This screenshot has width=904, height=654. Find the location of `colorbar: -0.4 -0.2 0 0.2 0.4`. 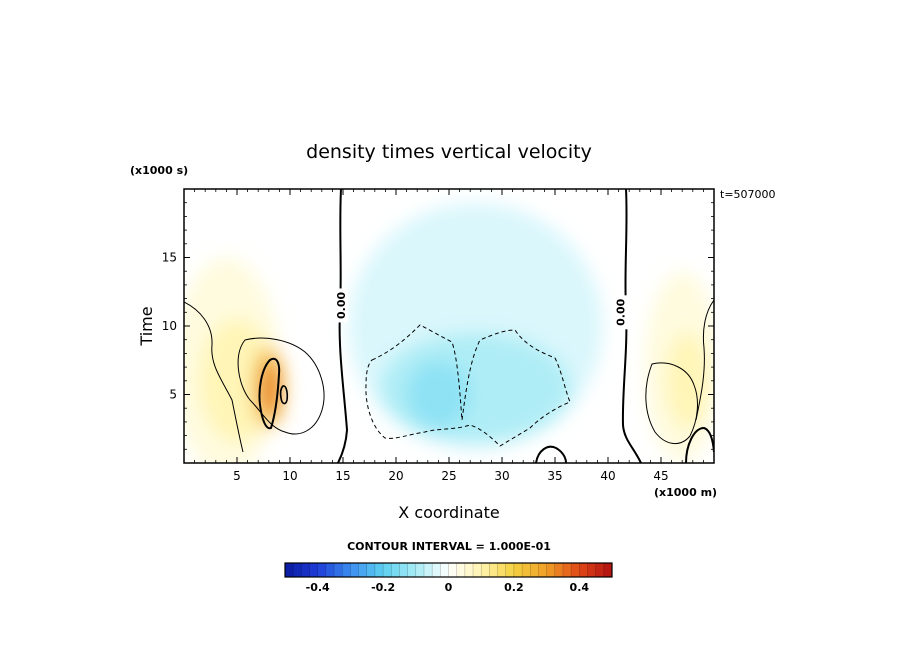

colorbar: -0.4 -0.2 0 0.2 0.4 is located at coordinates (448, 578).